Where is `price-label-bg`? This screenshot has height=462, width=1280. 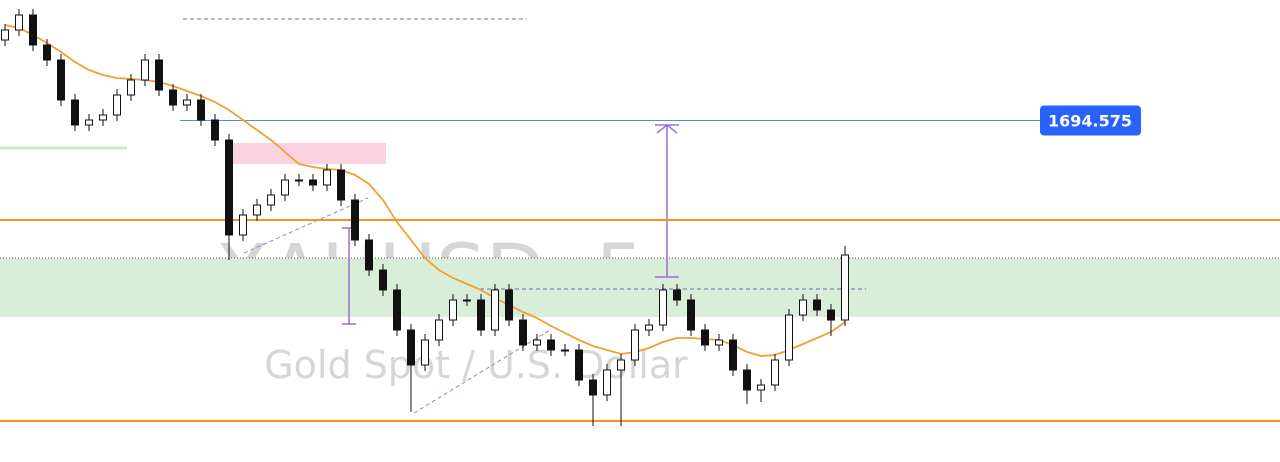
price-label-bg is located at coordinates (1090, 120).